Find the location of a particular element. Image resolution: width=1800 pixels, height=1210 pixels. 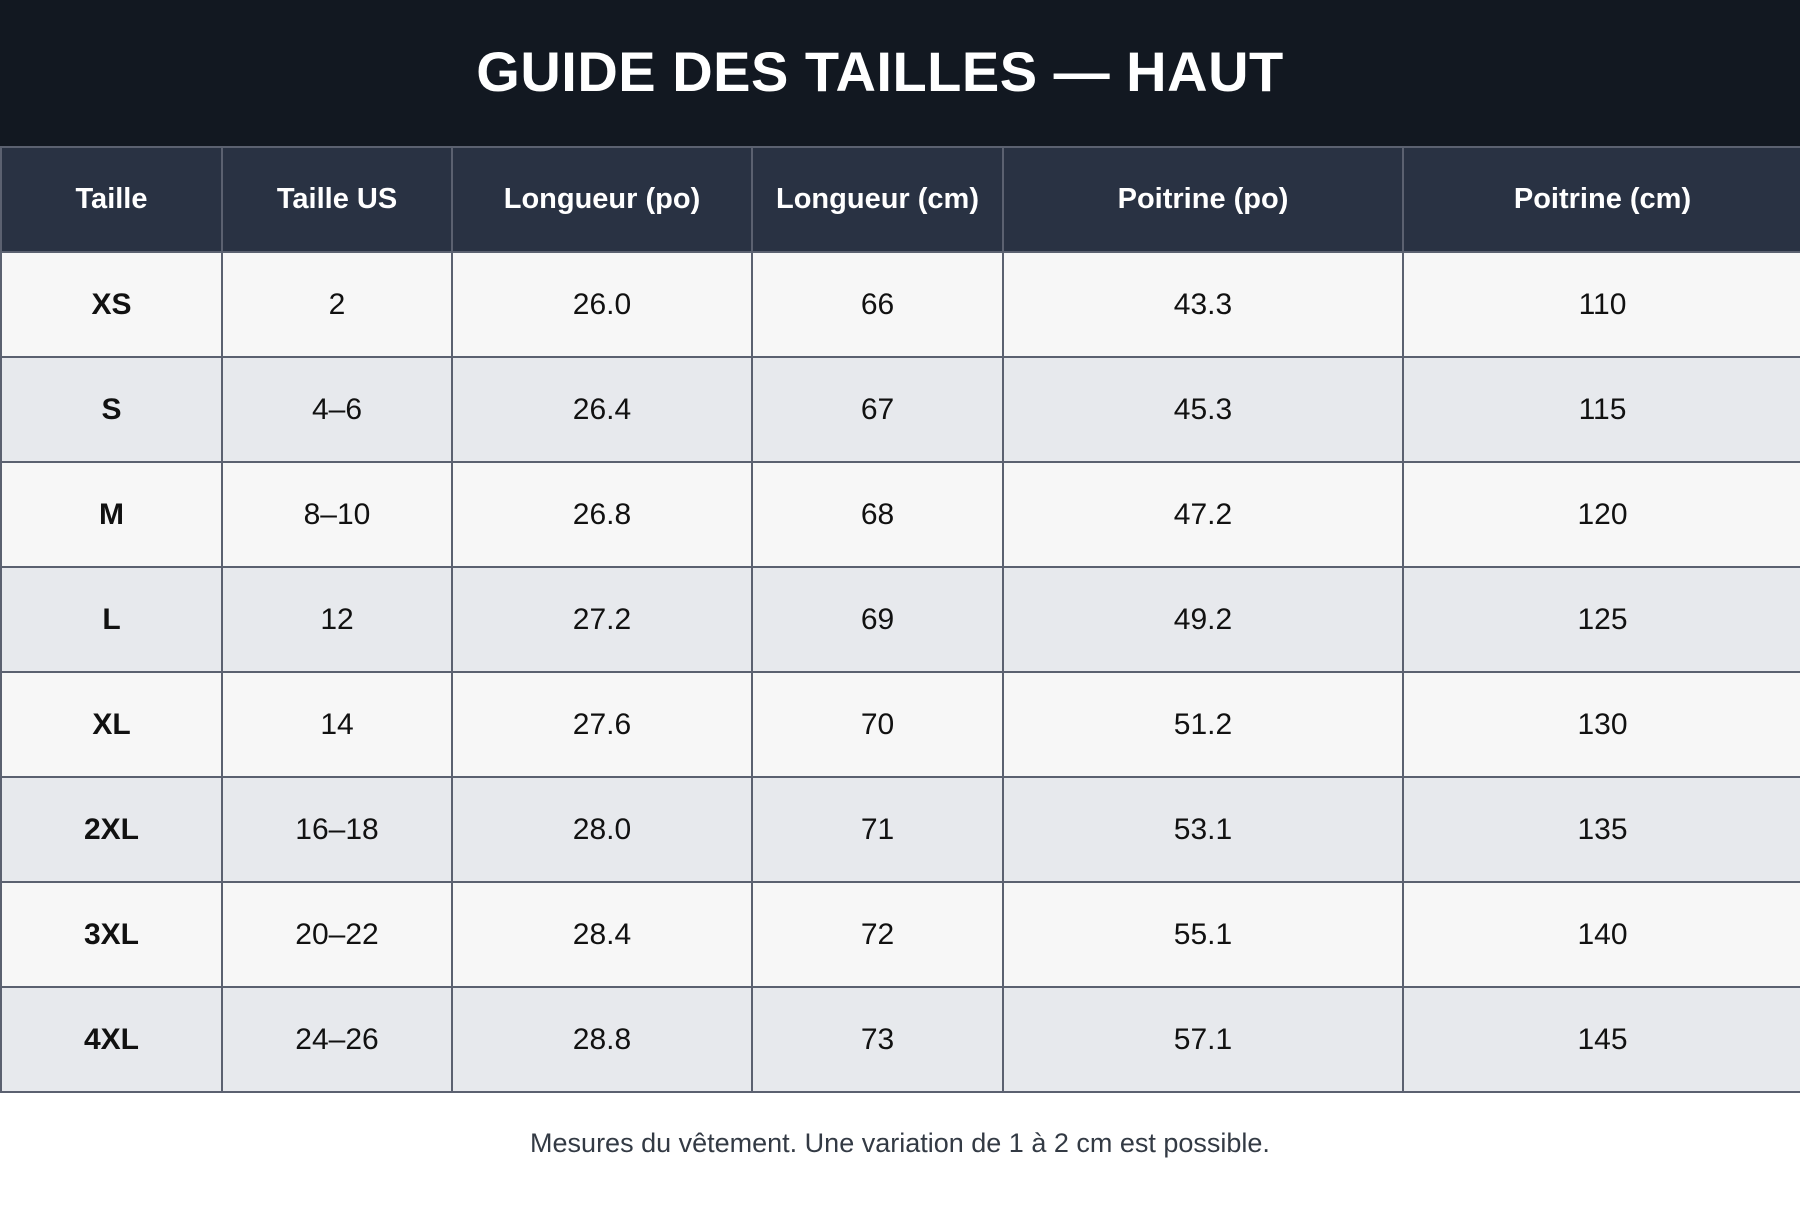

length-cm-cell: 66 is located at coordinates (877, 304).